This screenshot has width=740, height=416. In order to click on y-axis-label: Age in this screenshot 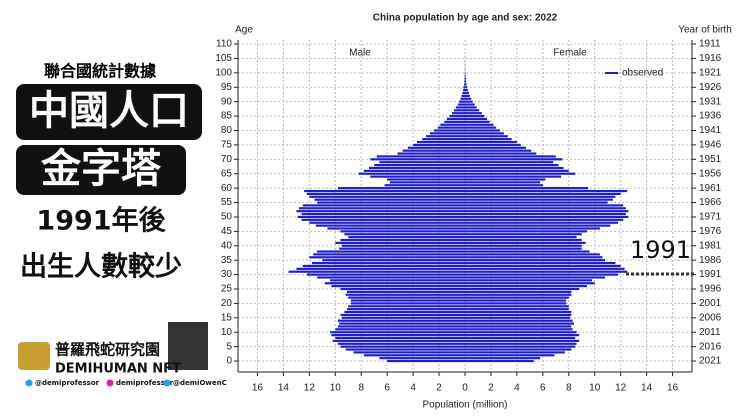, I will do `click(244, 30)`.